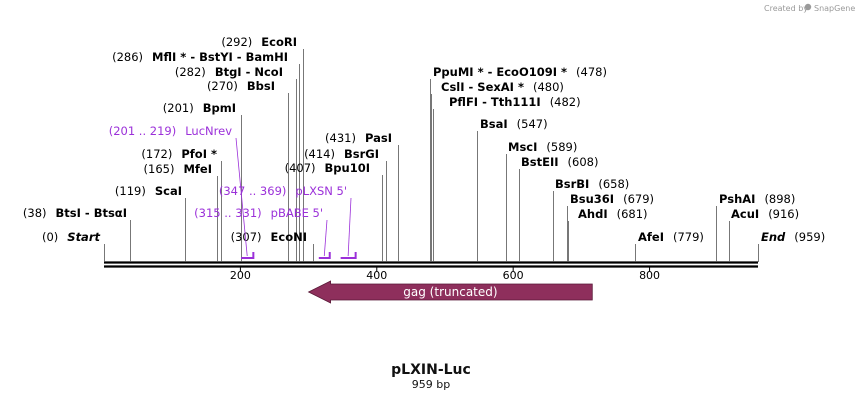 The image size is (862, 400). I want to click on site-pre: (286), so click(127, 57).